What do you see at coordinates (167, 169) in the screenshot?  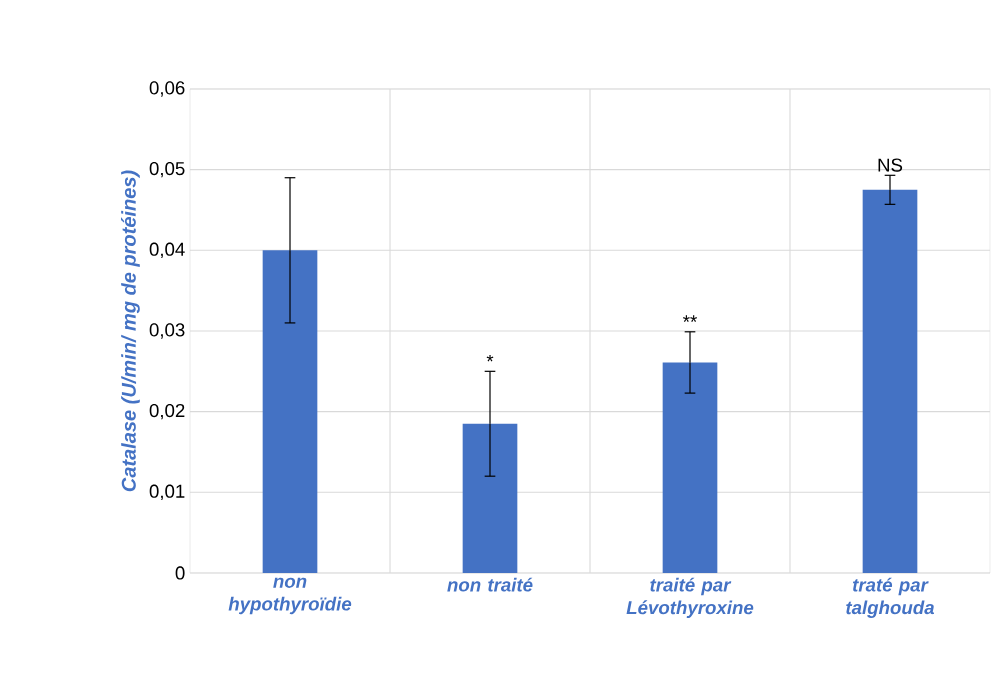 I see `y-tick-label: 0,05` at bounding box center [167, 169].